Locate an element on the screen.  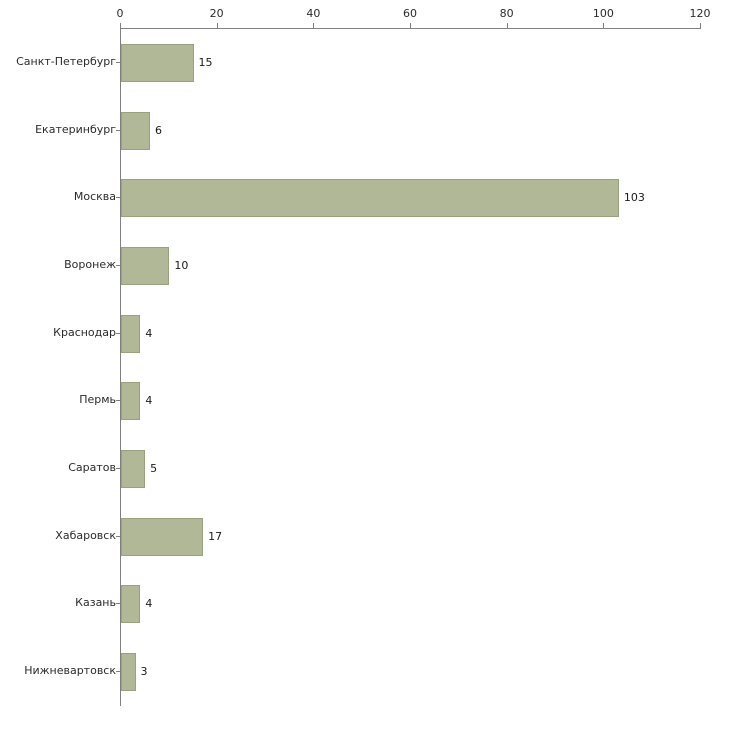
category-label: Нижневартовск is located at coordinates (70, 671).